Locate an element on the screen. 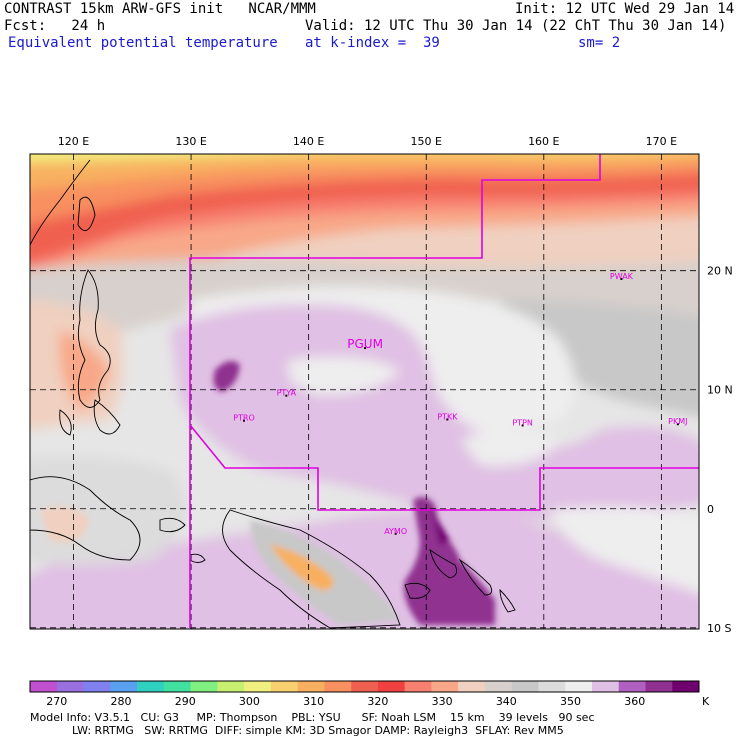 The height and width of the screenshot is (740, 740). header-model-title: CONTRAST 15km ARW-GFS init NCAR/MMM is located at coordinates (160, 9).